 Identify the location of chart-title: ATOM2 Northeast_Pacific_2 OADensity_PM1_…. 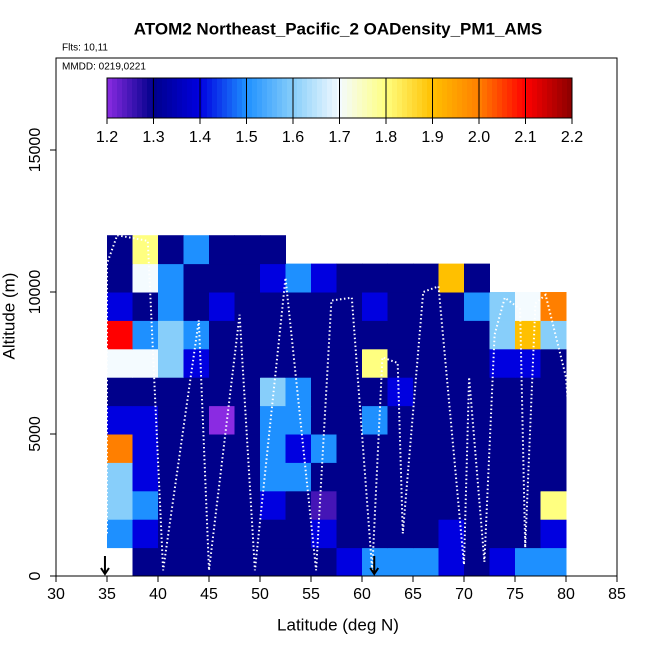
(338, 28).